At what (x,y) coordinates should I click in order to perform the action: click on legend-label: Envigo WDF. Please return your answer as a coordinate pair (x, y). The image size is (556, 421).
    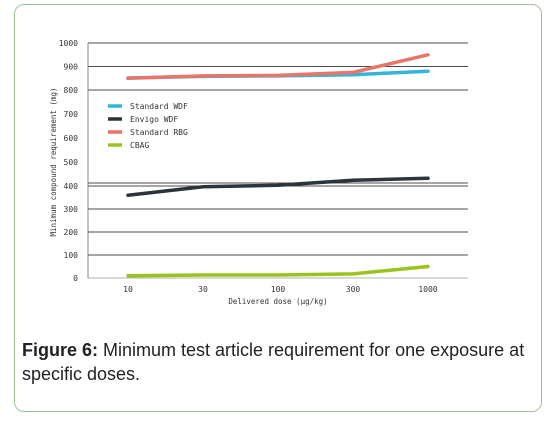
    Looking at the image, I should click on (154, 119).